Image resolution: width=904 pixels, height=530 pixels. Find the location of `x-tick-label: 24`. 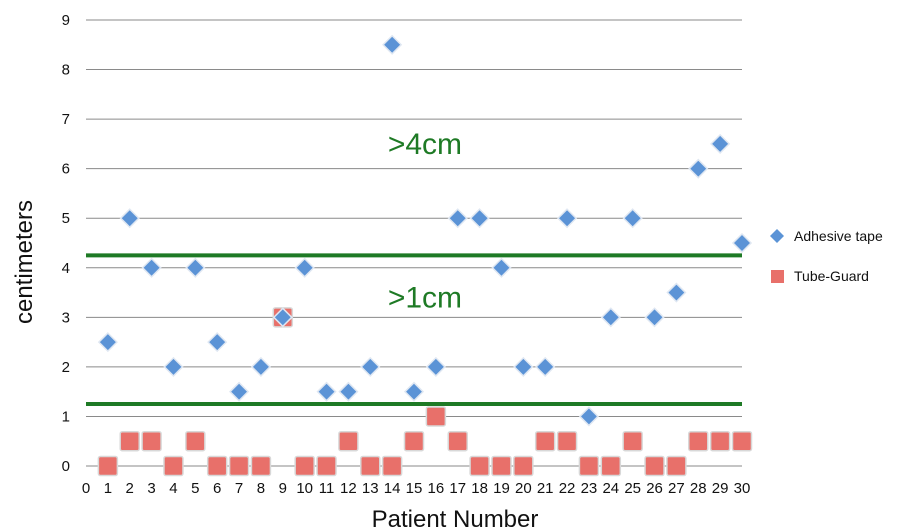

x-tick-label: 24 is located at coordinates (610, 488).